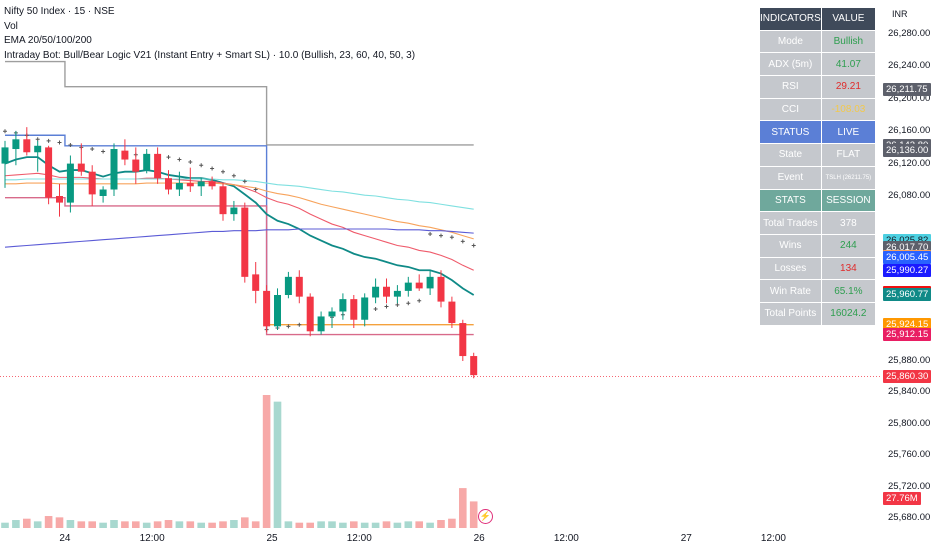  What do you see at coordinates (48, 40) in the screenshot?
I see `legend-ema: EMA 20/50/100/200` at bounding box center [48, 40].